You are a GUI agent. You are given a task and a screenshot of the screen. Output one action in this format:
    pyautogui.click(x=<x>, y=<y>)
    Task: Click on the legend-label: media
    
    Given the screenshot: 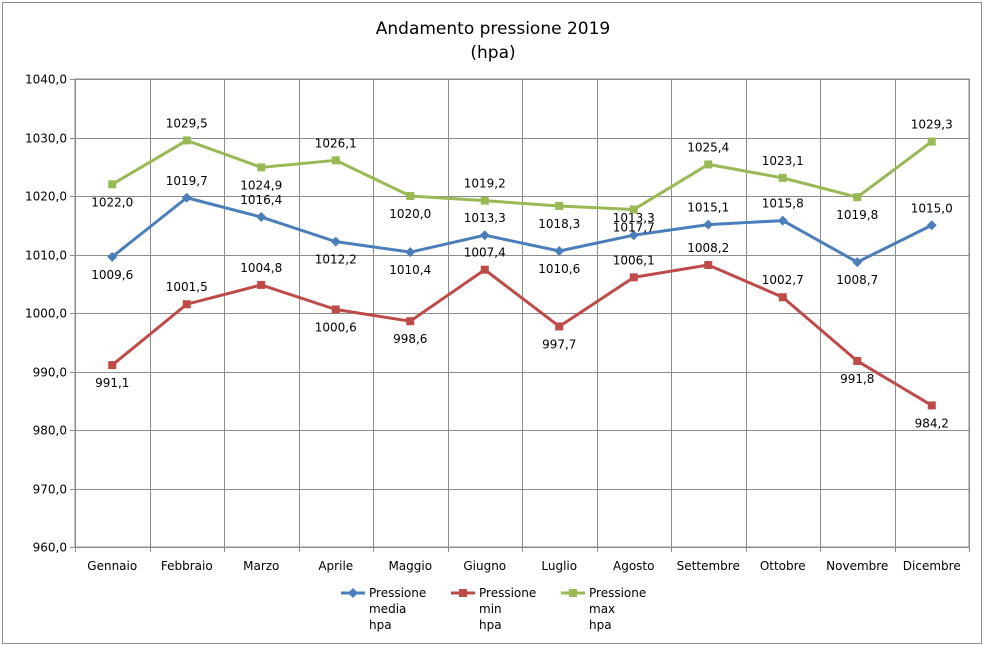 What is the action you would take?
    pyautogui.click(x=387, y=609)
    